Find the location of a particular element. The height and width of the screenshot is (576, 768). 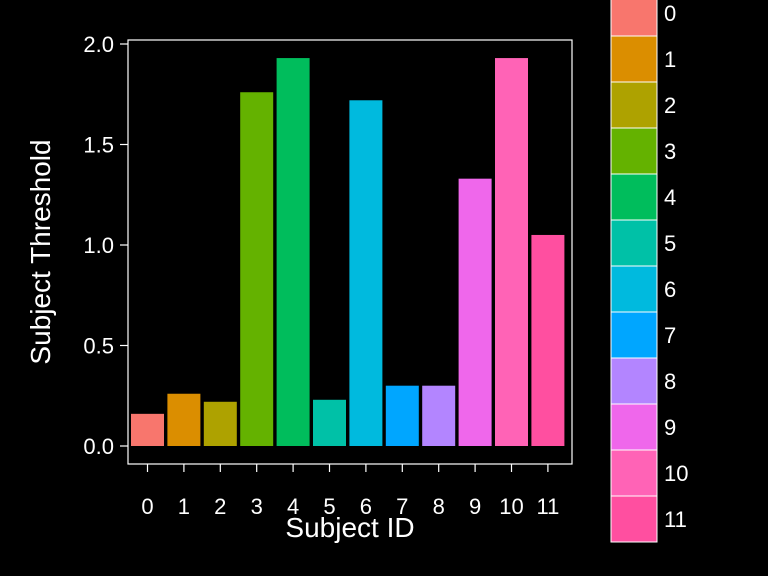

x-tick-label: 0 is located at coordinates (147, 506).